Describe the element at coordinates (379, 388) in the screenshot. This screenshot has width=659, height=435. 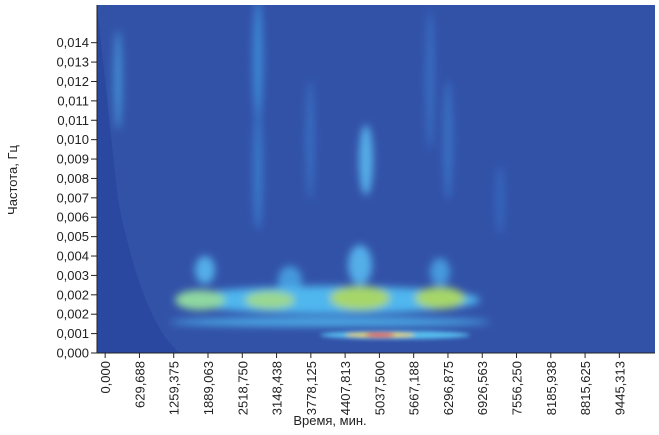
I see `x-tick-label: 5037,500` at that location.